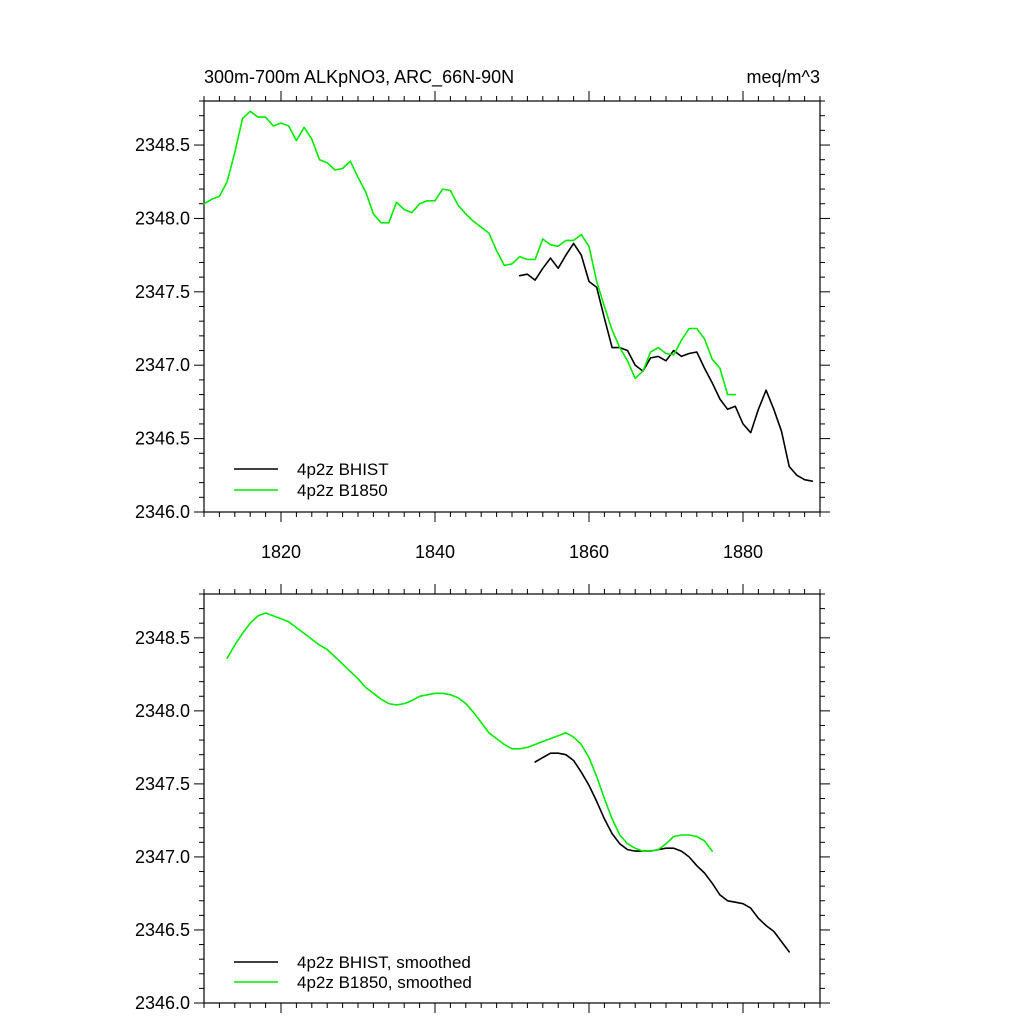 The image size is (1024, 1024). What do you see at coordinates (384, 982) in the screenshot?
I see `legend-label-b1850-smoothed: 4p2z B1850, smoothed` at bounding box center [384, 982].